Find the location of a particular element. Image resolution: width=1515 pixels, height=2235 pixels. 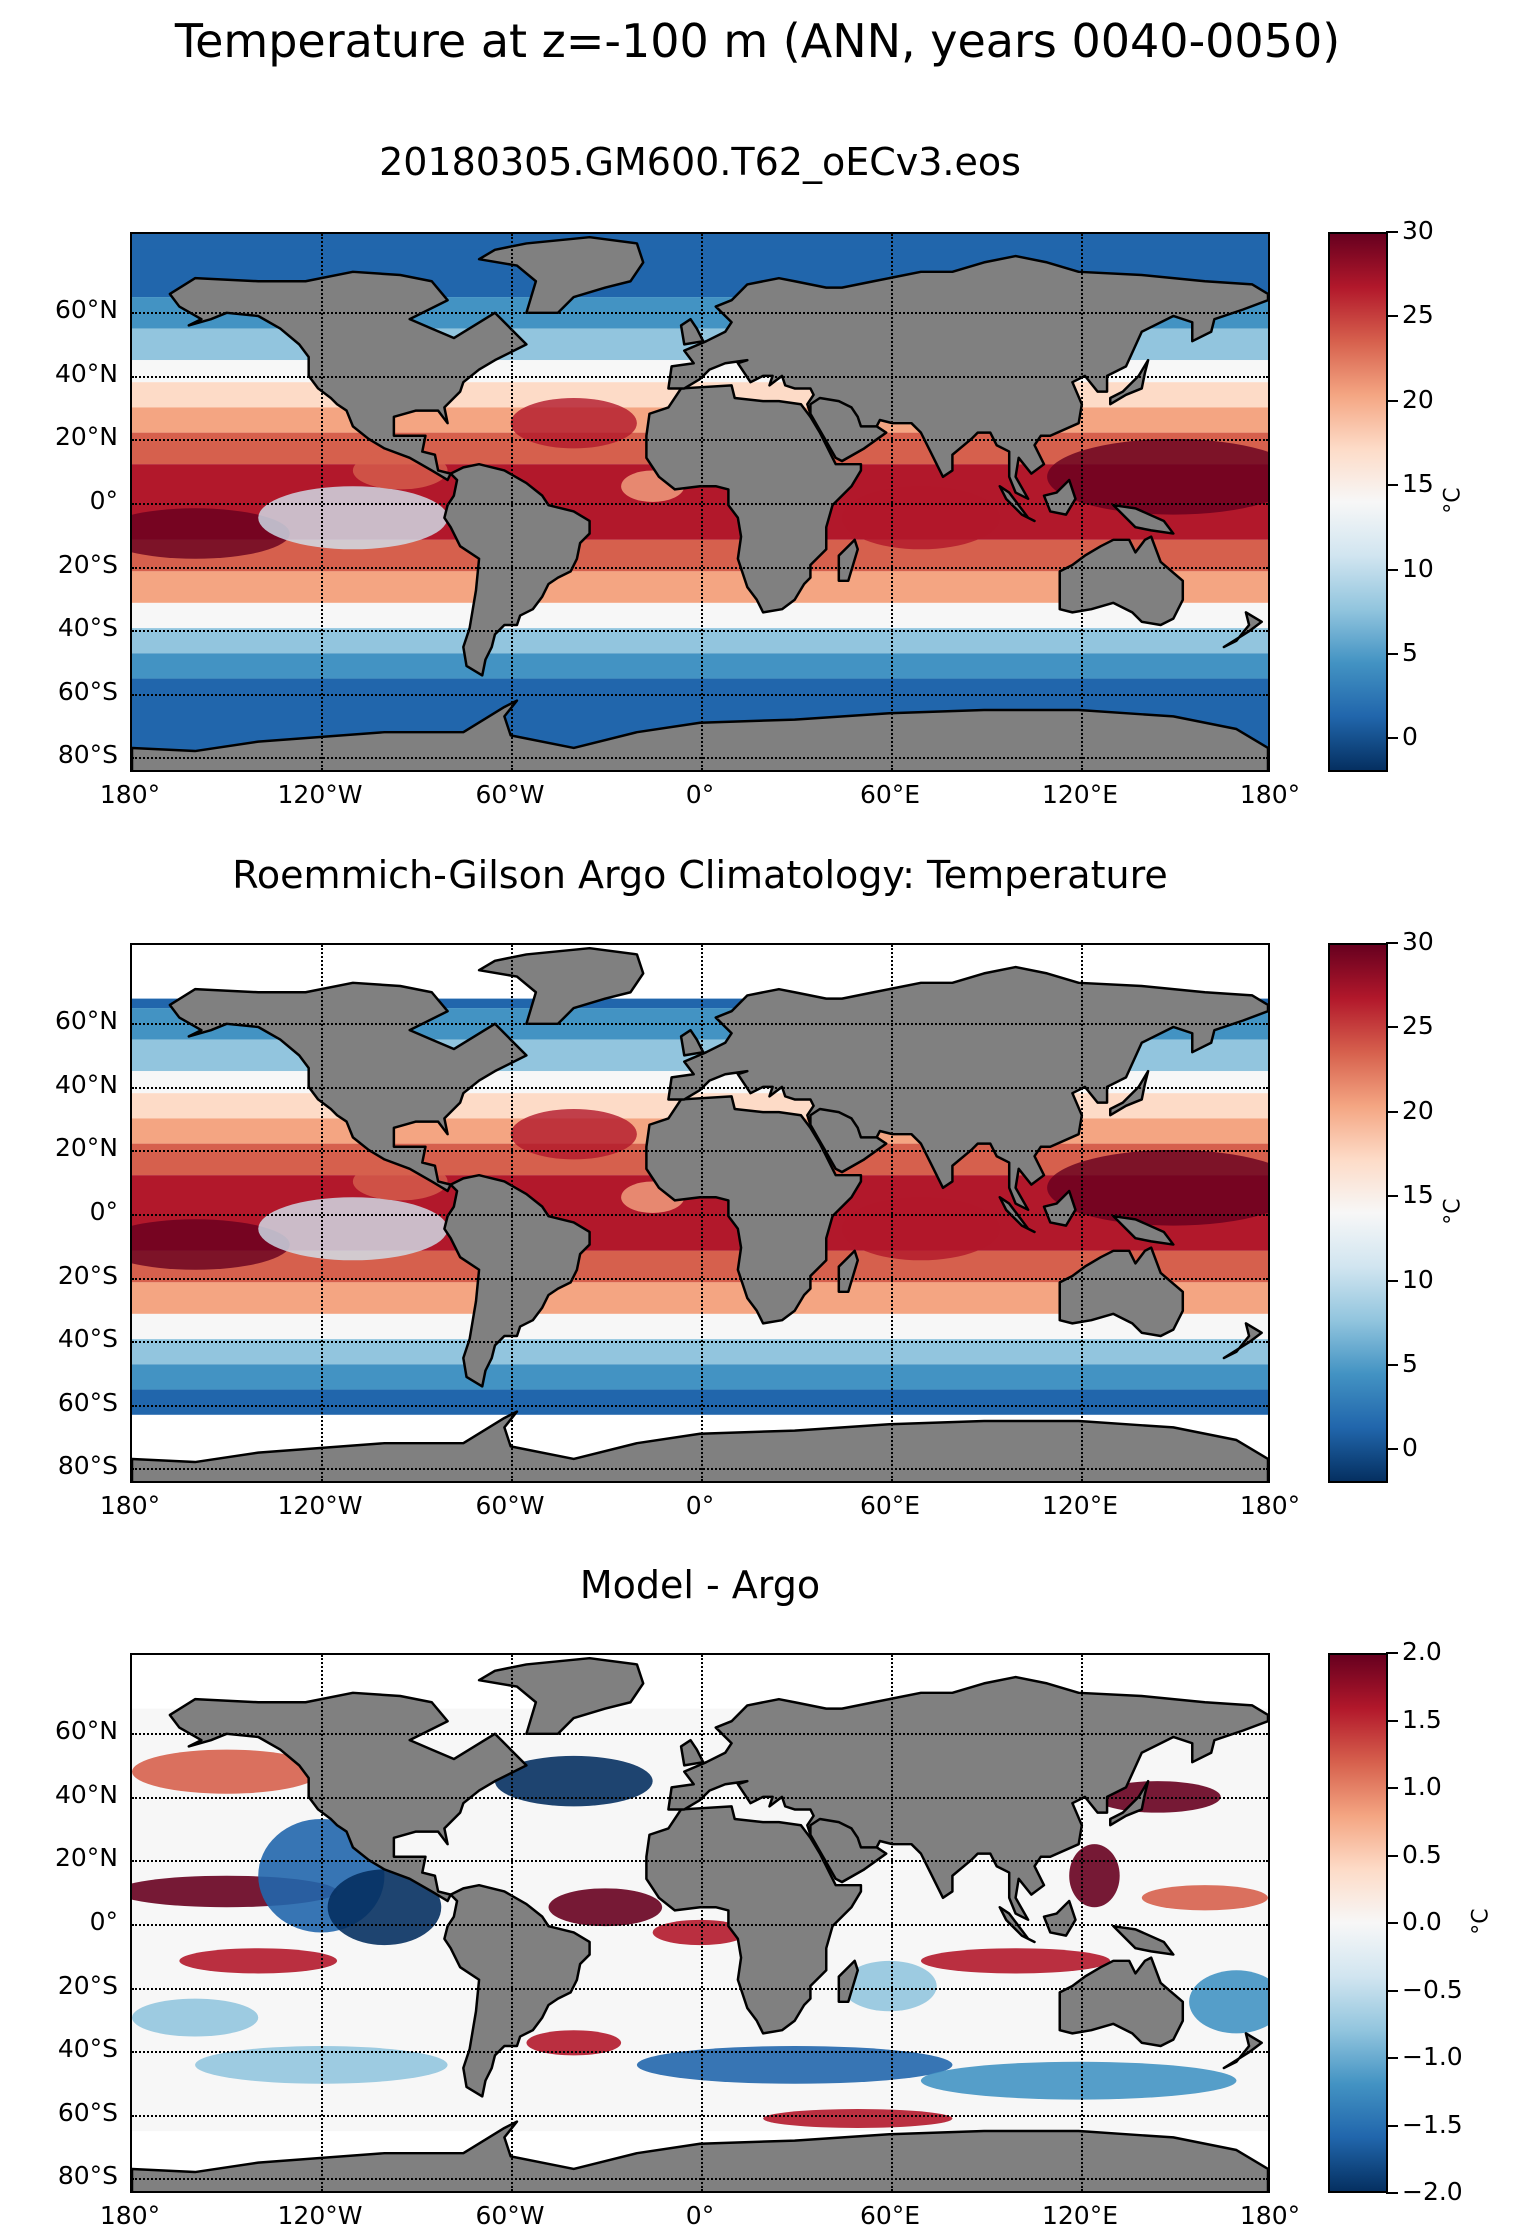

colorbar-tick-label: 0 is located at coordinates (1410, 1448).